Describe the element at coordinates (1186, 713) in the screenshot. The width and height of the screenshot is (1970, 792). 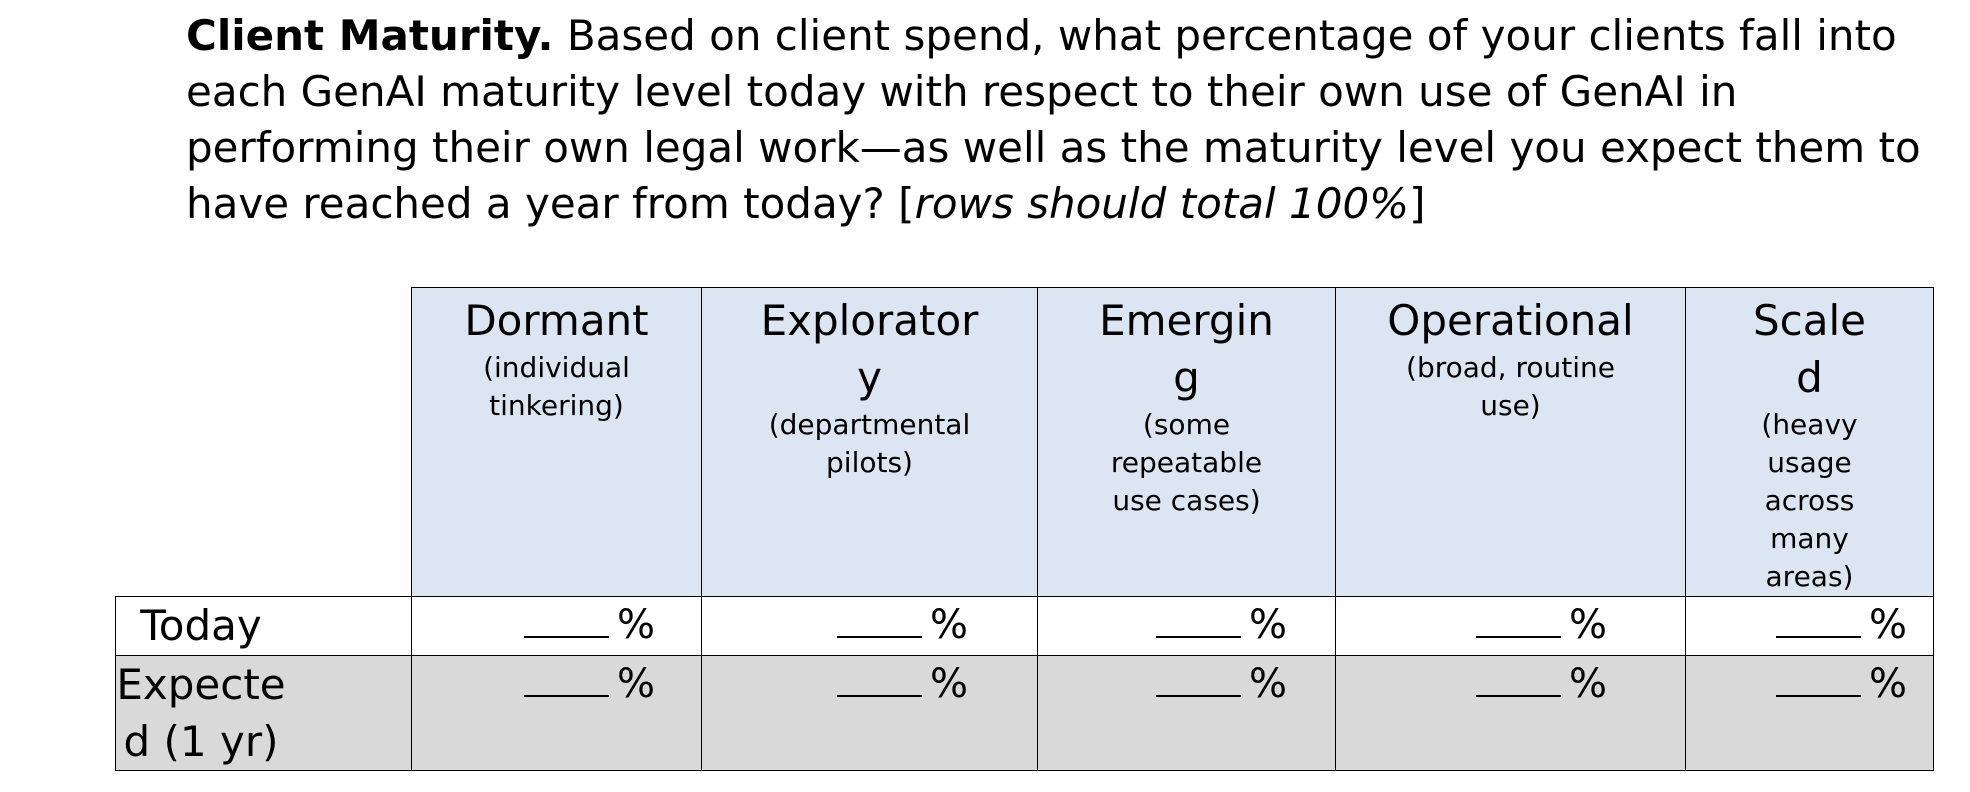
I see `percent-field-emerging-expected: %` at that location.